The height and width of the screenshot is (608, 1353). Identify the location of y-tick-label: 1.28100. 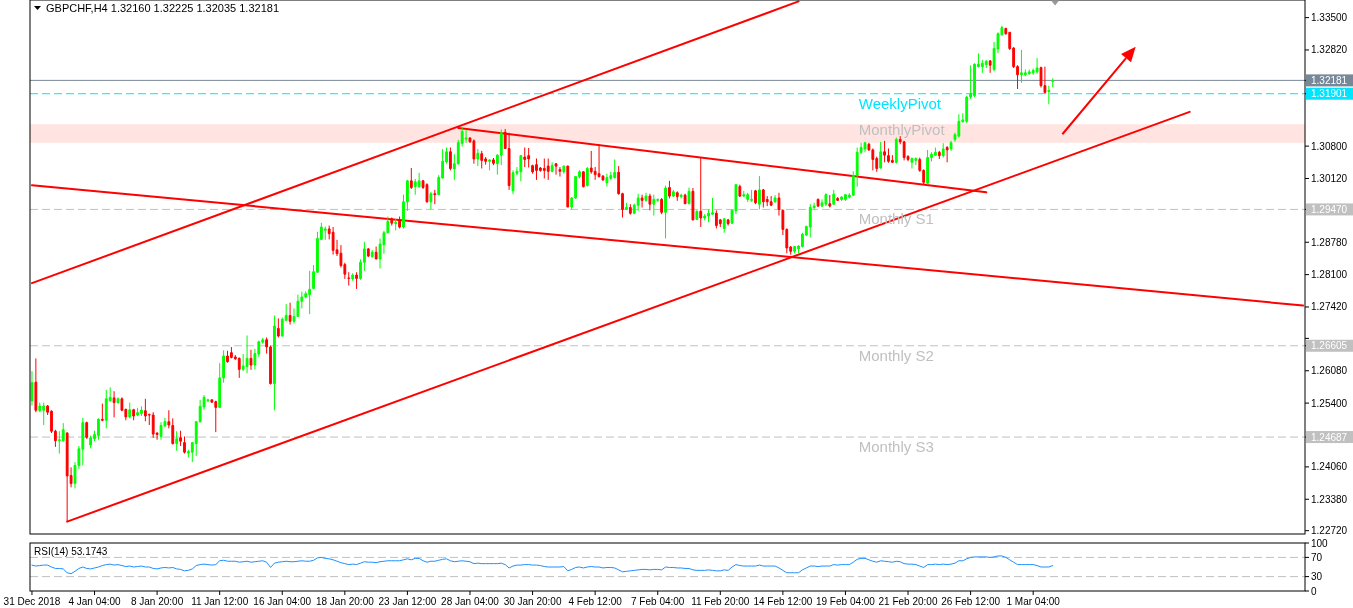
(1329, 275).